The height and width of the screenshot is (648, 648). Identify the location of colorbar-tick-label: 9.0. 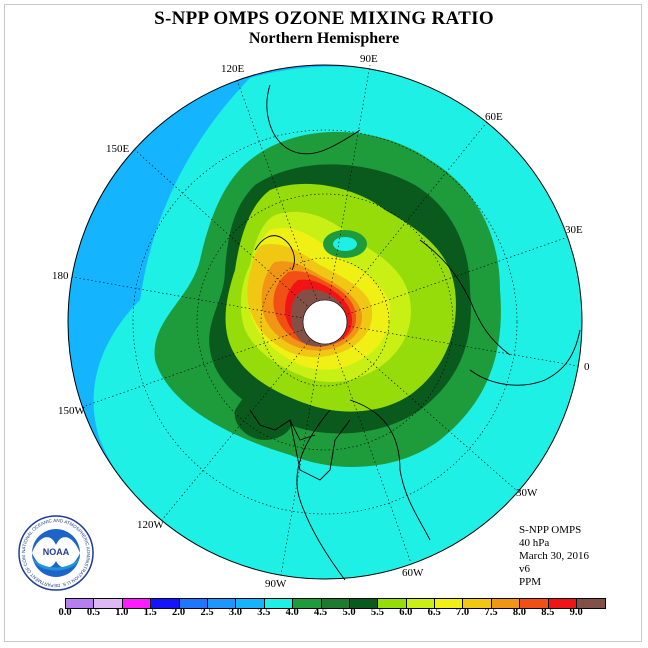
(576, 612).